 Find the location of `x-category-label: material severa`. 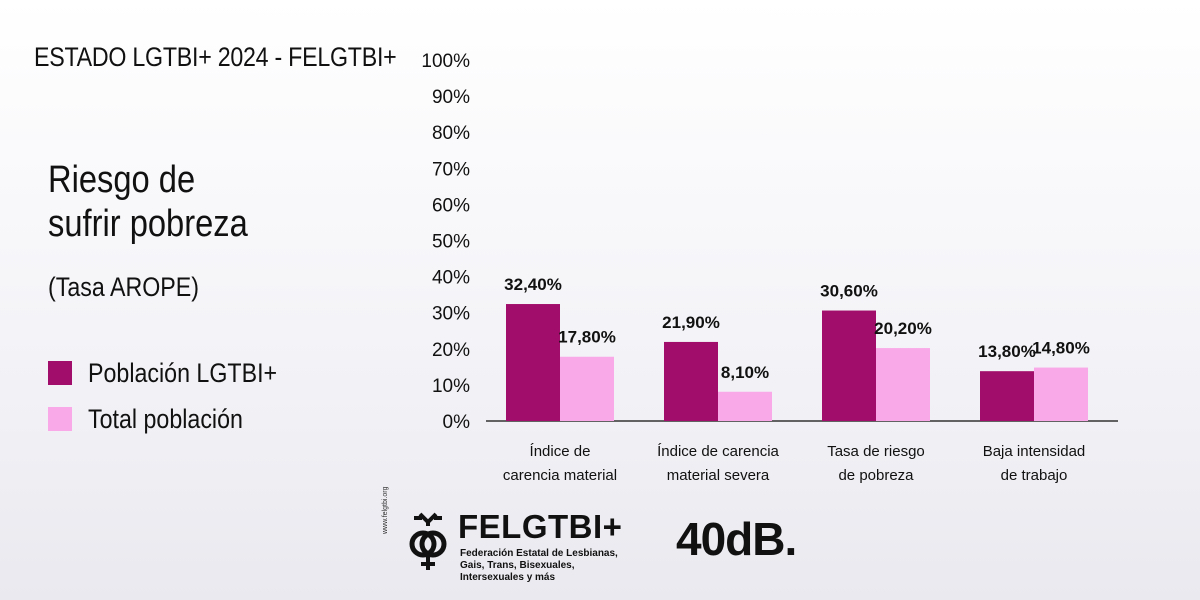

x-category-label: material severa is located at coordinates (718, 475).